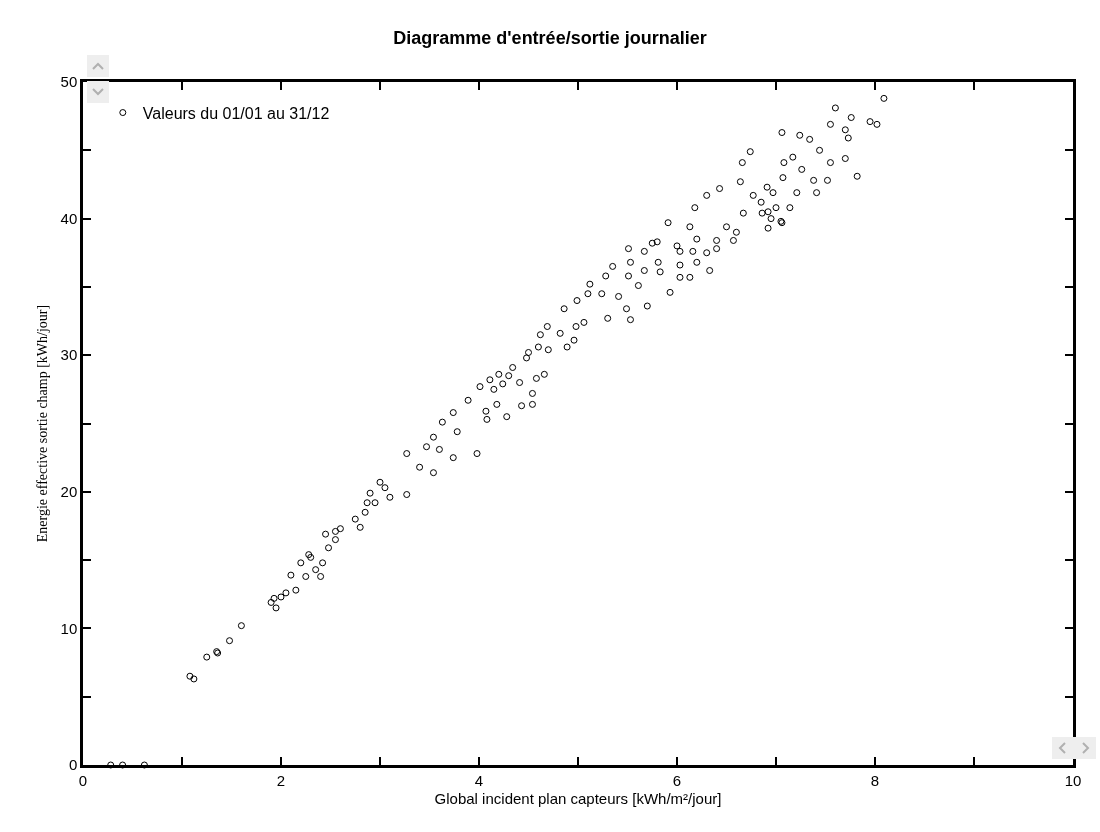 The width and height of the screenshot is (1100, 832). Describe the element at coordinates (69, 218) in the screenshot. I see `y-tick-label: 40` at that location.